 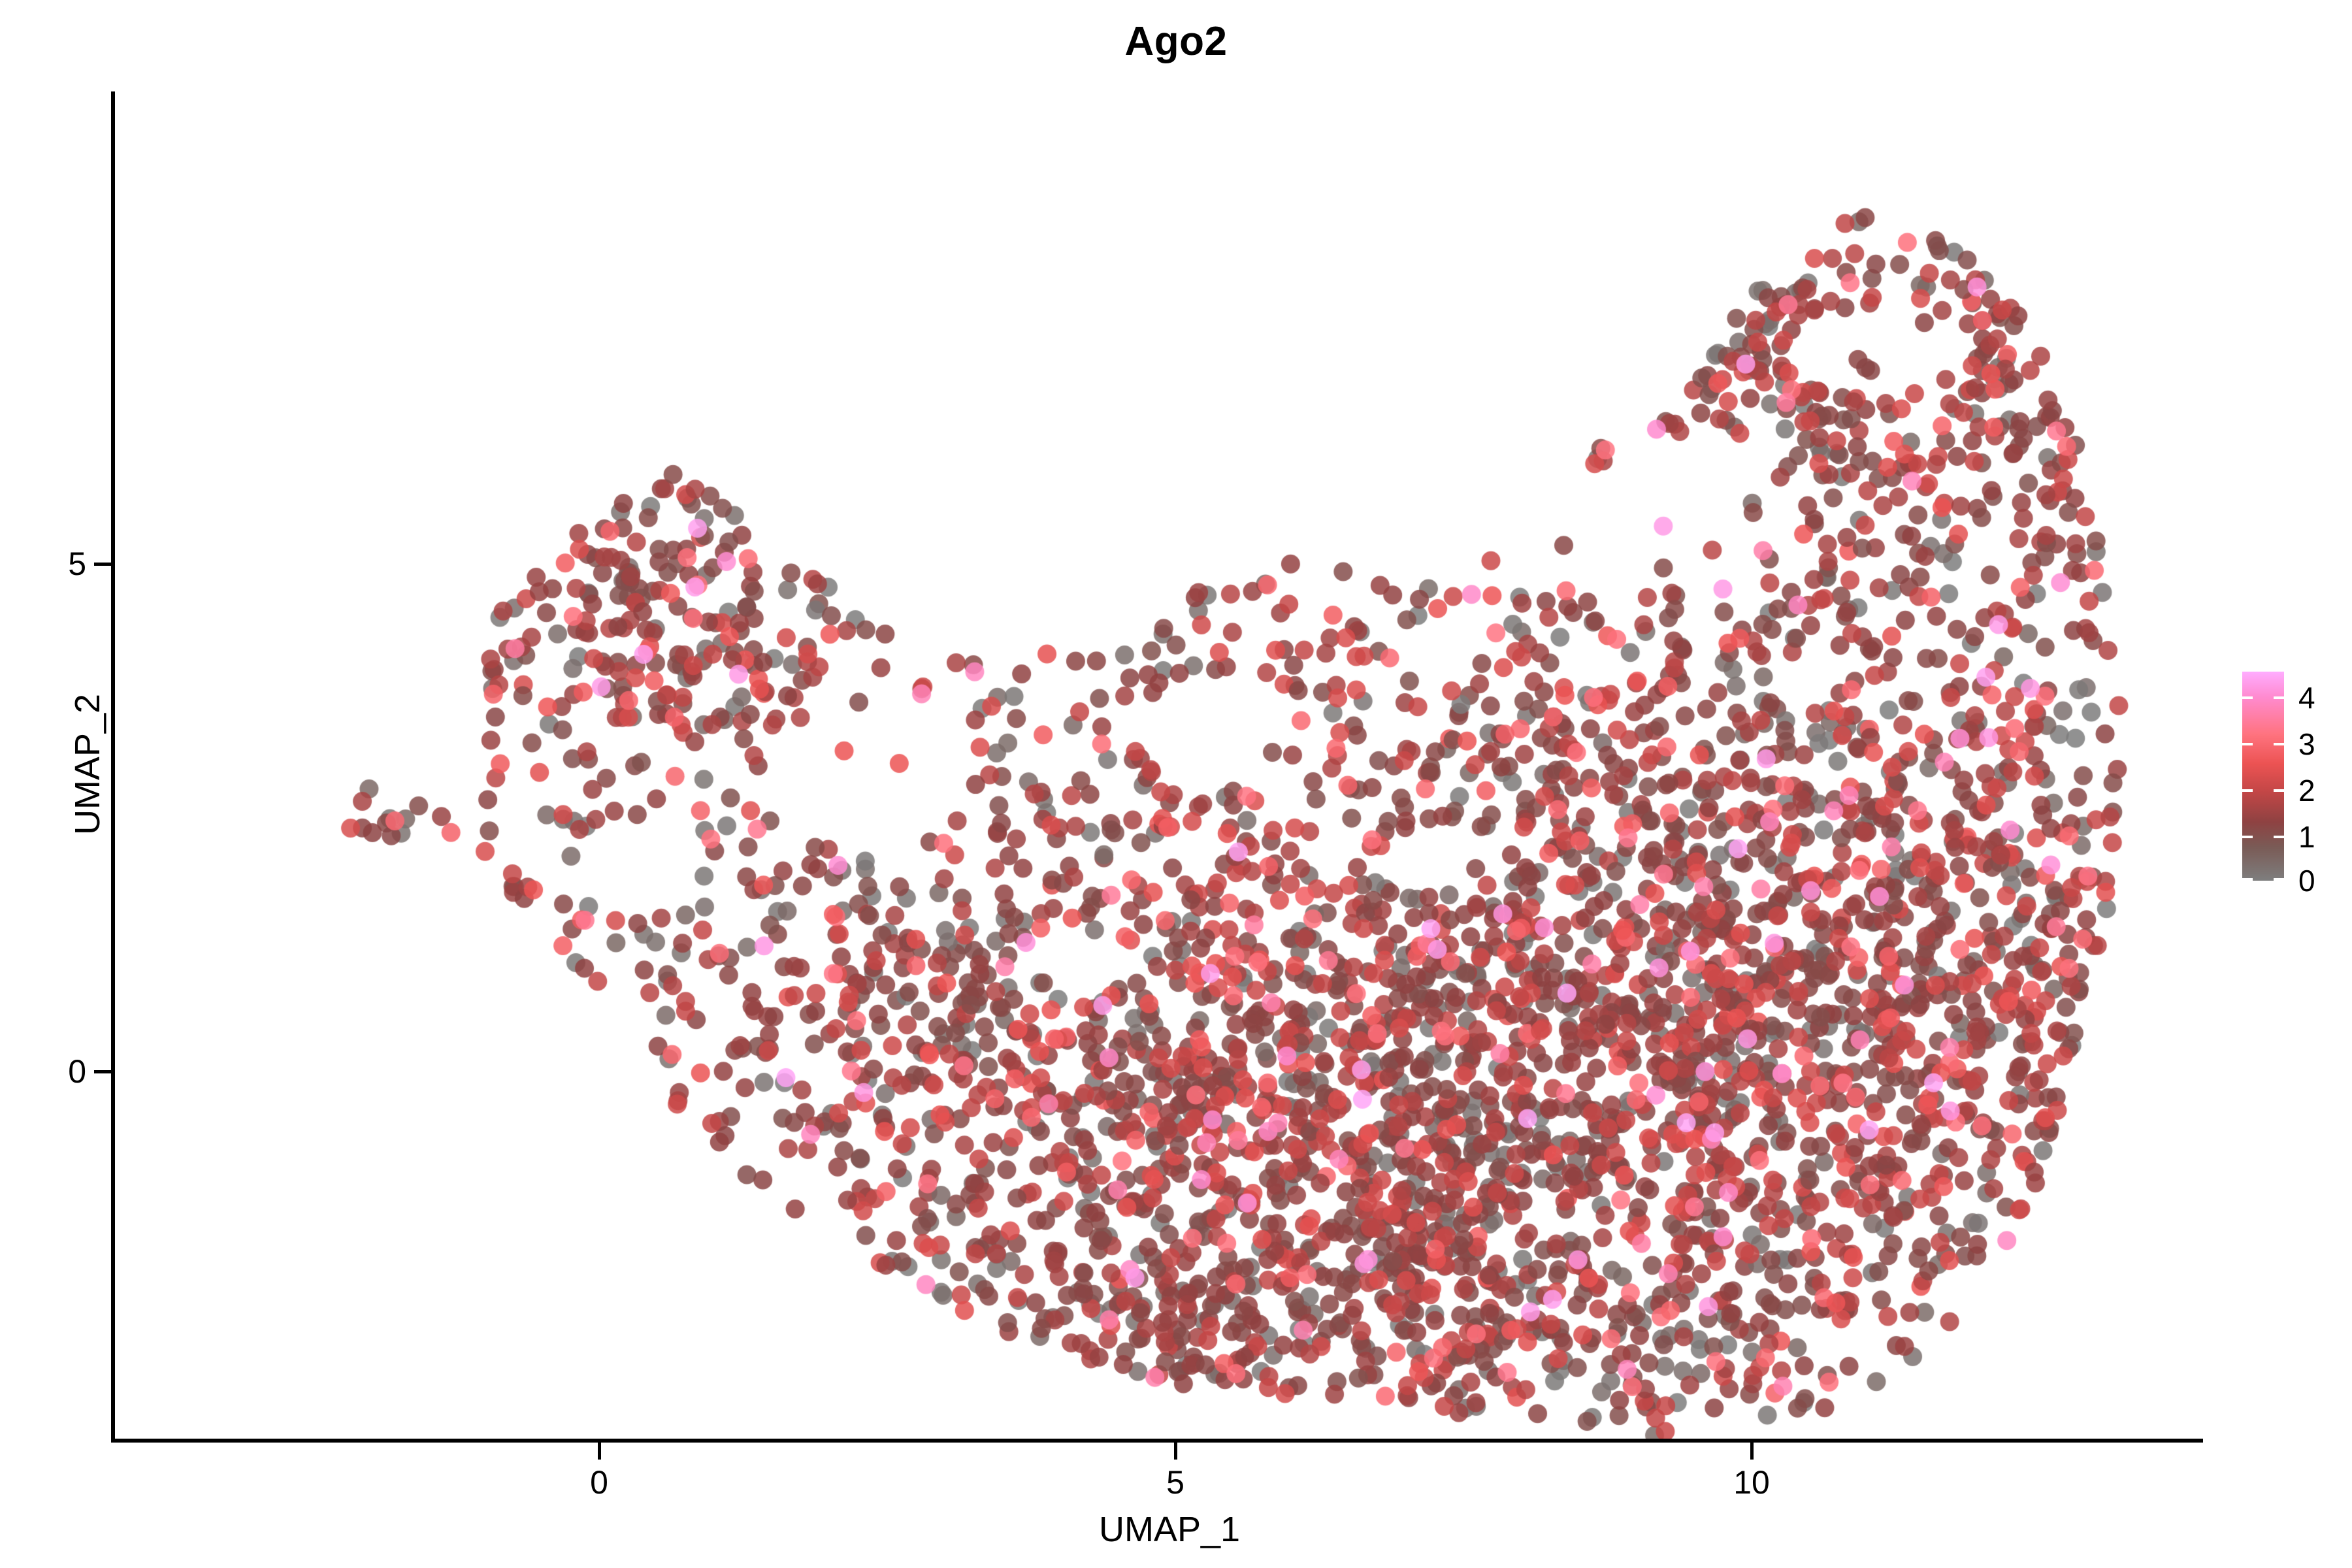 What do you see at coordinates (2247, 697) in the screenshot?
I see `colorbar-tick-4-left` at bounding box center [2247, 697].